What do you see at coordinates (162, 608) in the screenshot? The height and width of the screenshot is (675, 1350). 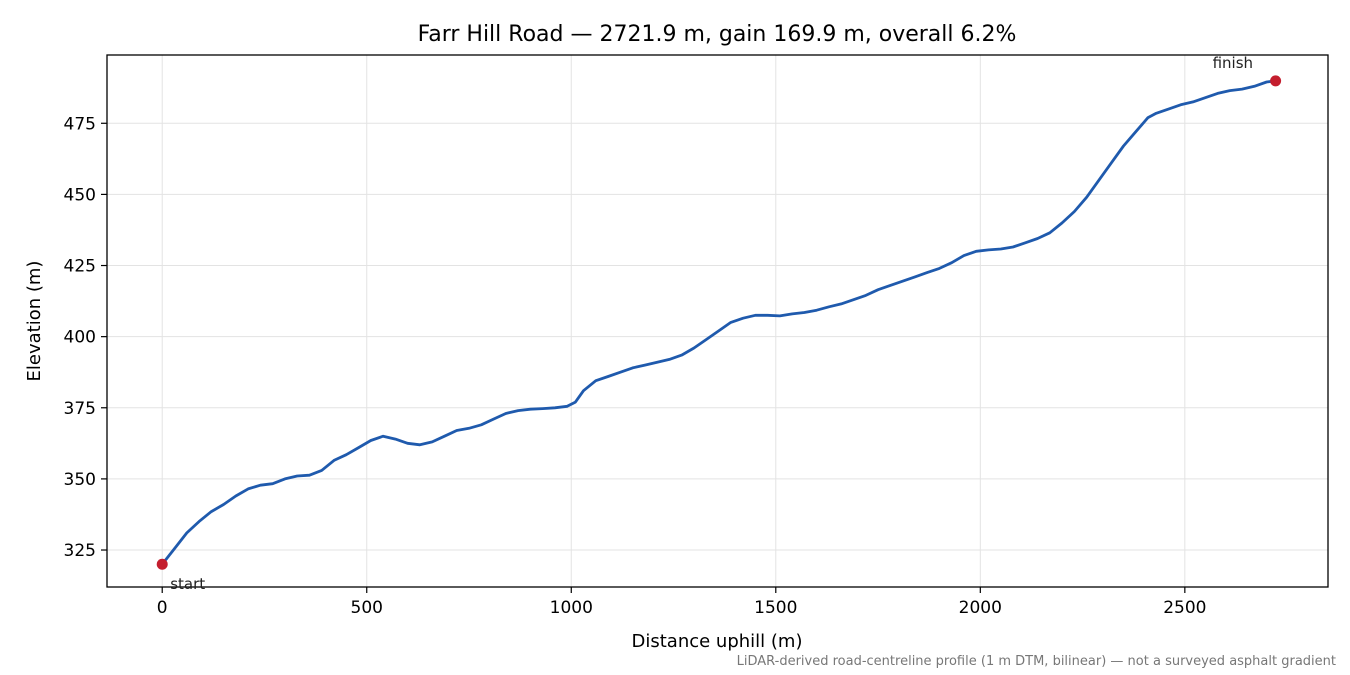 I see `x-tick-label: 0` at bounding box center [162, 608].